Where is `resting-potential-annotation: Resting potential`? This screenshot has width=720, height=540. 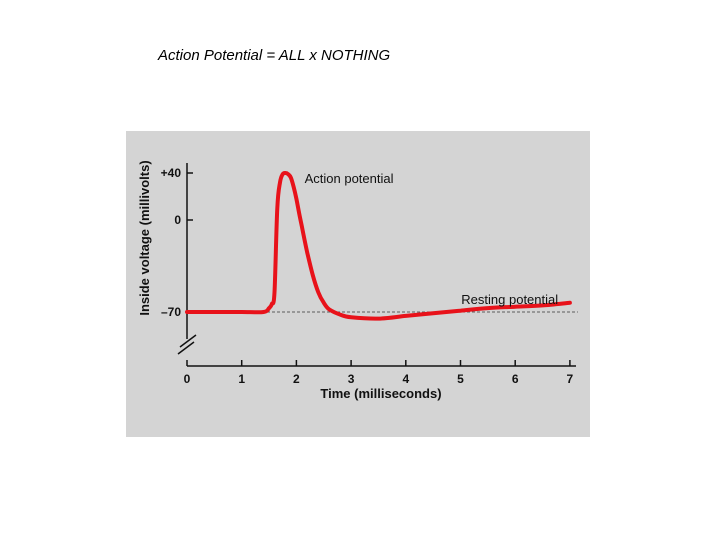
resting-potential-annotation: Resting potential is located at coordinates (509, 299).